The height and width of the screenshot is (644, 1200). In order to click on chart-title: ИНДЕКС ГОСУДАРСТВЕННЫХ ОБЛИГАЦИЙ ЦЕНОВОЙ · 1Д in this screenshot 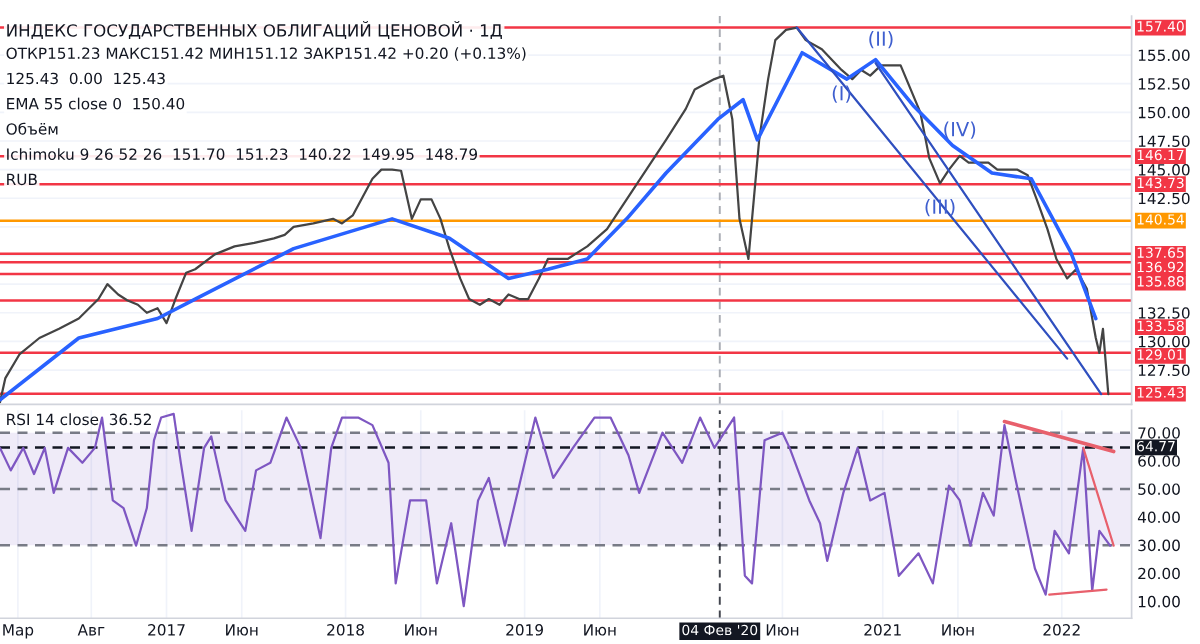, I will do `click(254, 30)`.